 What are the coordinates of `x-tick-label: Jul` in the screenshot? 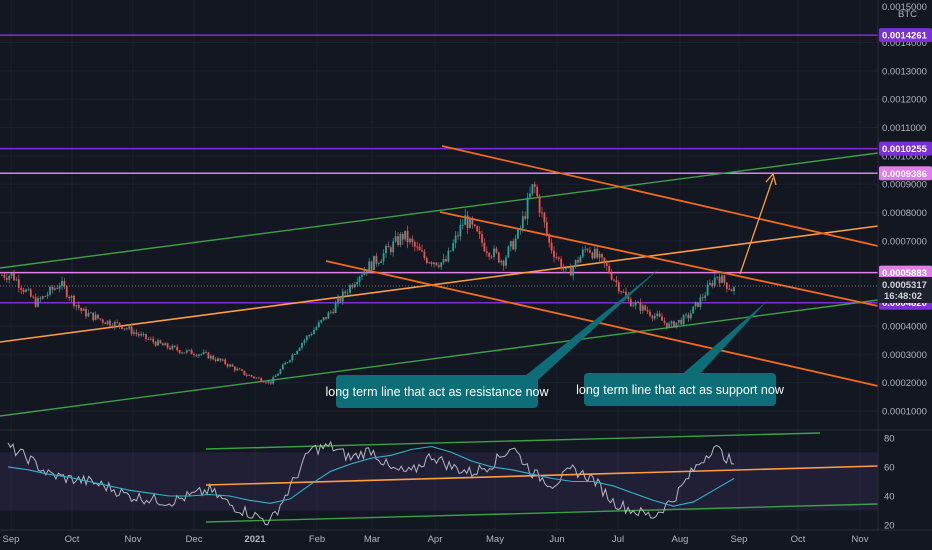 It's located at (618, 539).